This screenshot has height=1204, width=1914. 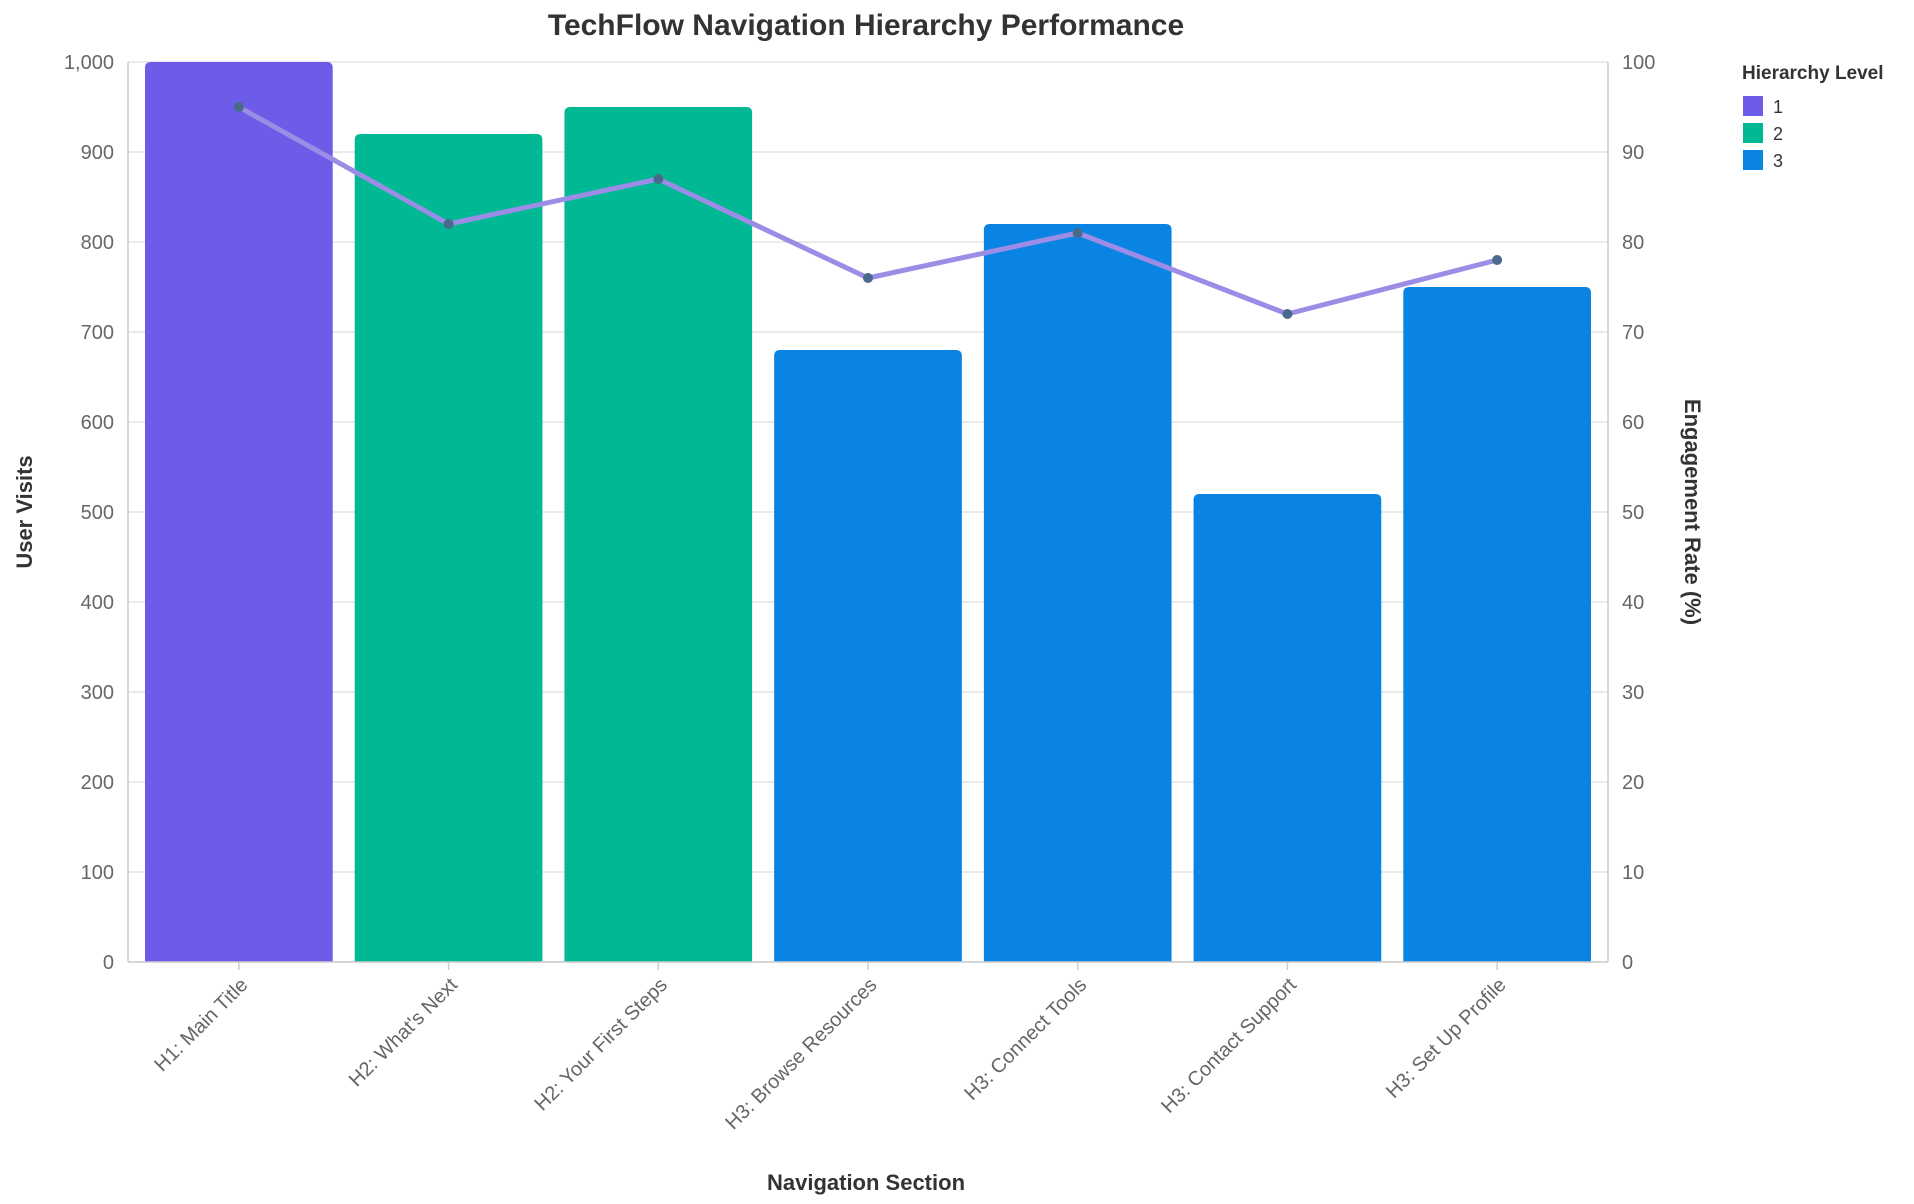 I want to click on y2-tick-label: 80, so click(x=1633, y=243).